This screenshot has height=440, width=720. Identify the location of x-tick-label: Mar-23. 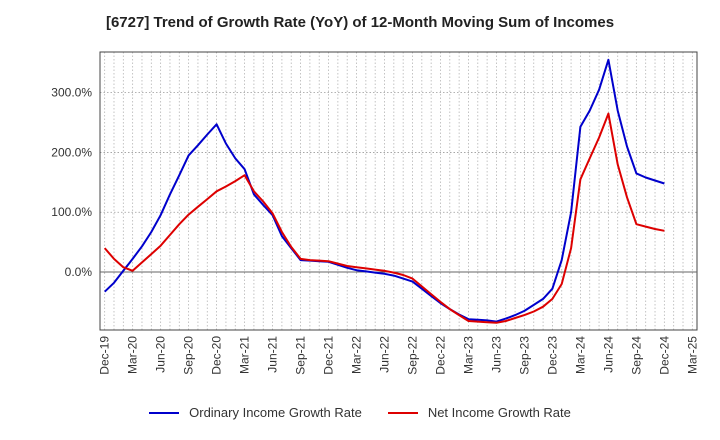
(468, 355).